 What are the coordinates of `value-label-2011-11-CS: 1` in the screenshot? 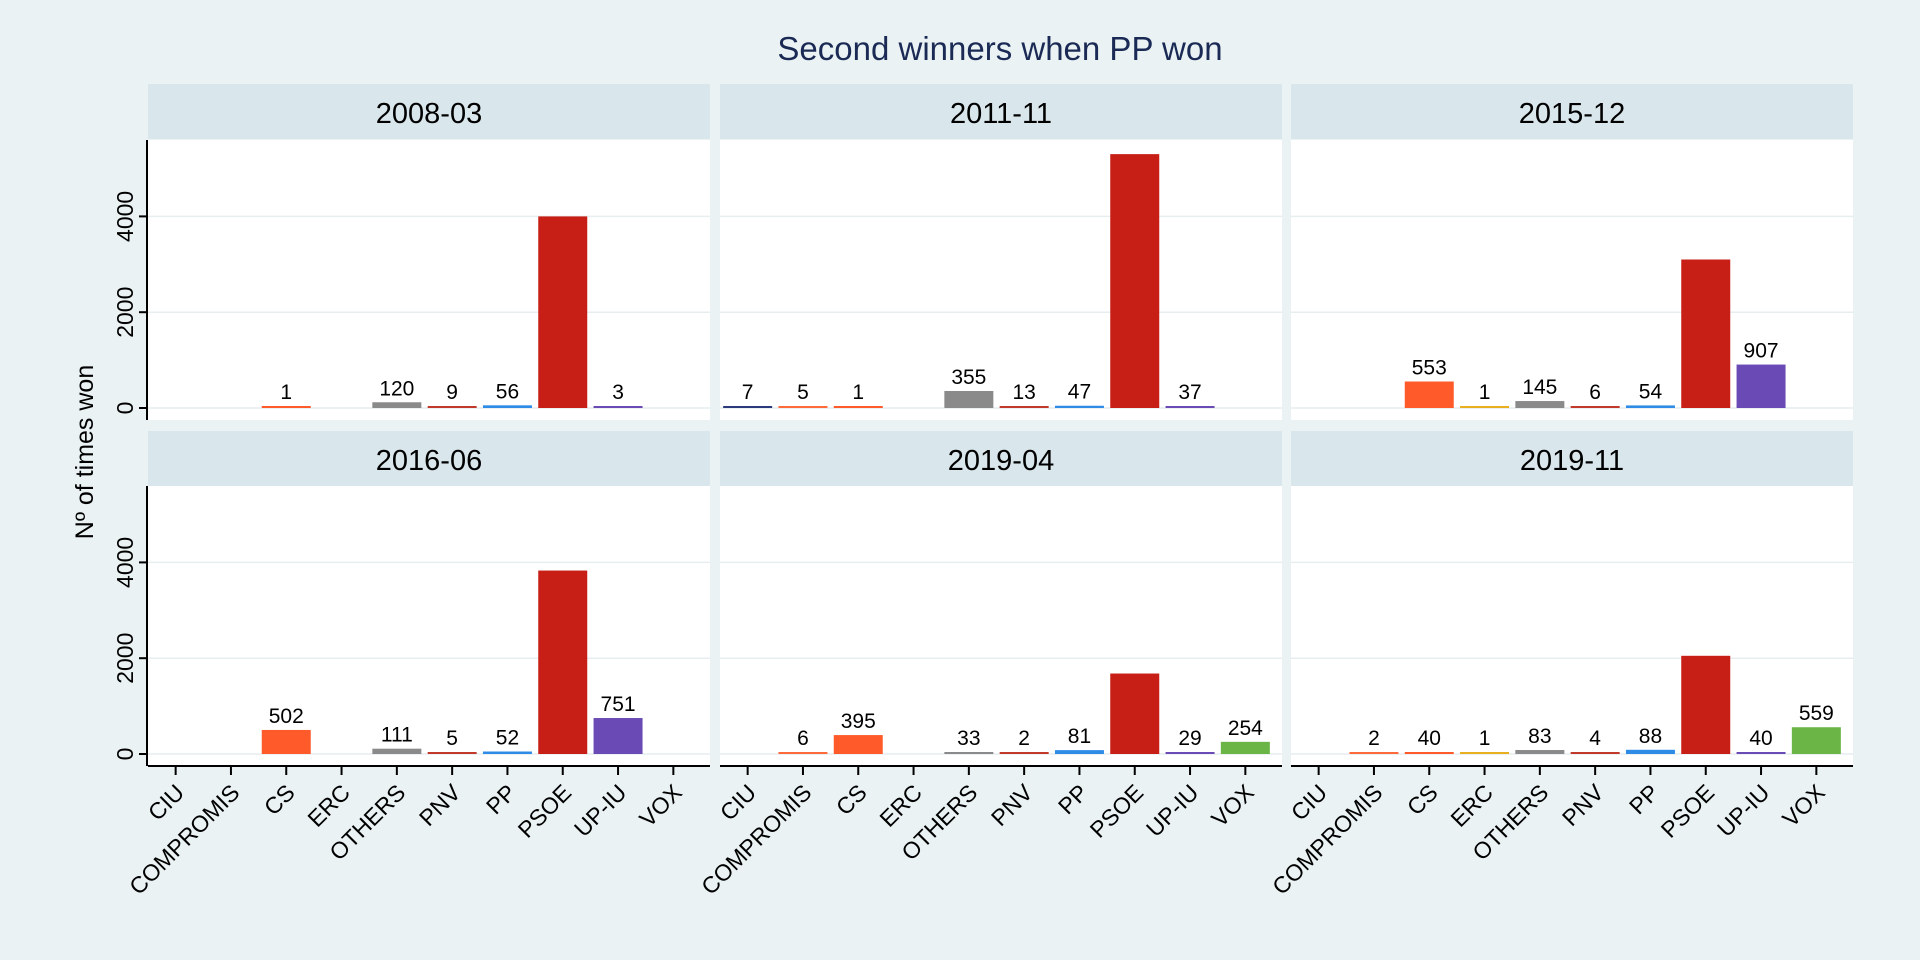 It's located at (858, 392).